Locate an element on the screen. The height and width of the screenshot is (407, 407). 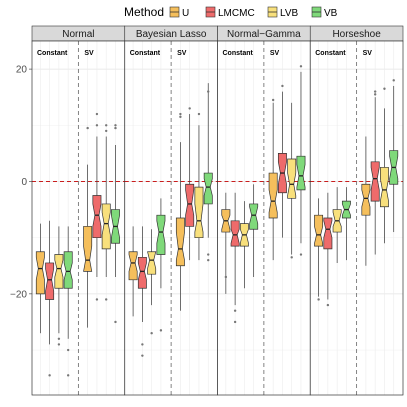
legend-key-u: U is located at coordinates (179, 12).